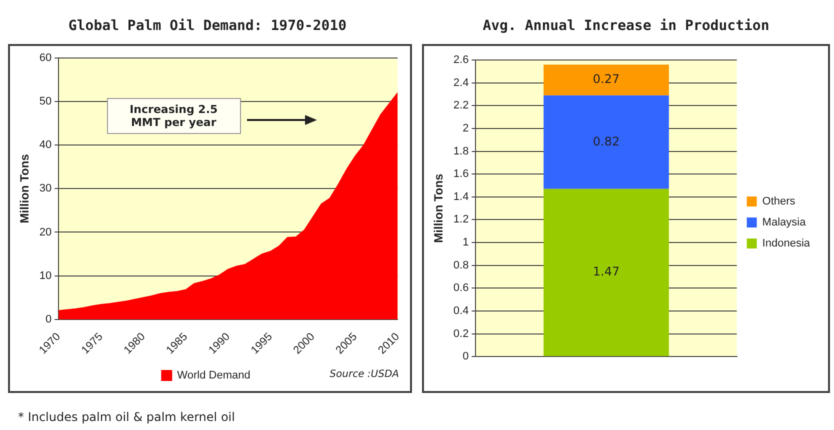  What do you see at coordinates (461, 196) in the screenshot?
I see `y-tick-label: 1.4` at bounding box center [461, 196].